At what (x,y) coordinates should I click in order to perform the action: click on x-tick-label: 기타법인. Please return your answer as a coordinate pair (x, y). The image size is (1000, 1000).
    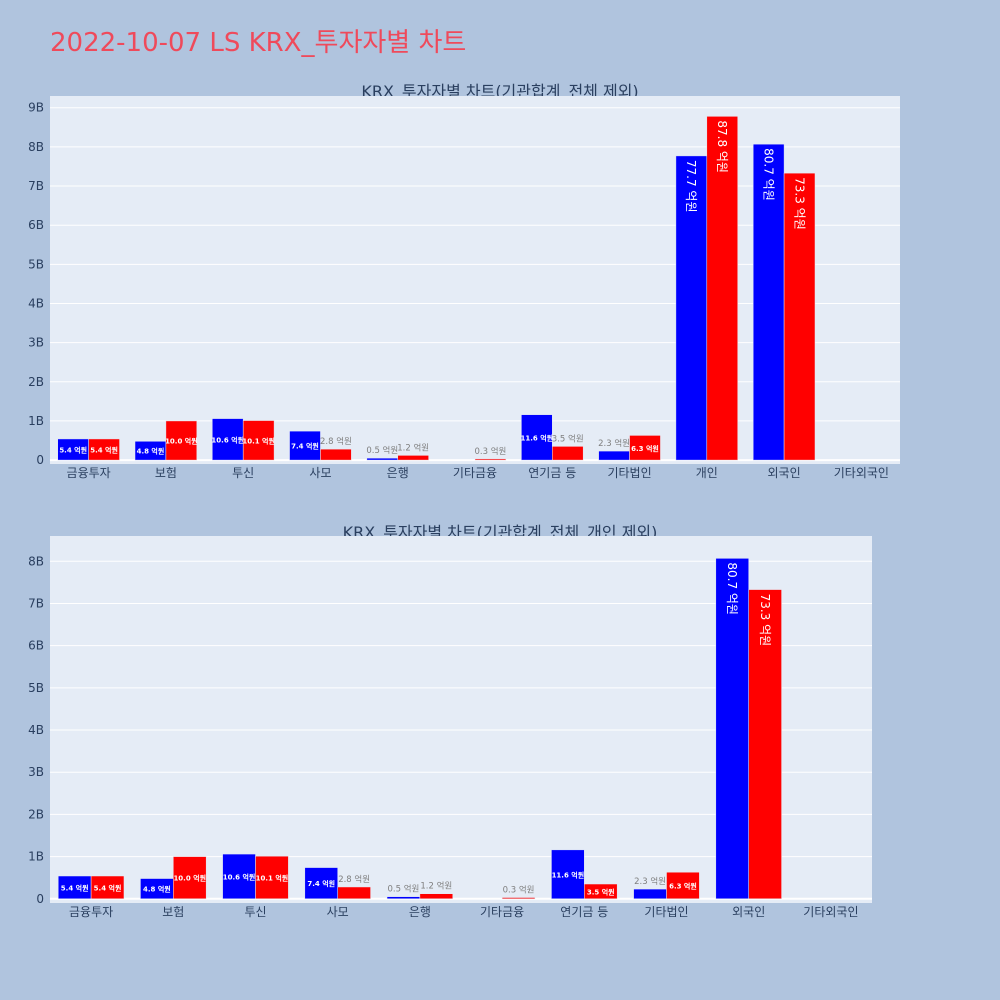
    Looking at the image, I should click on (629, 473).